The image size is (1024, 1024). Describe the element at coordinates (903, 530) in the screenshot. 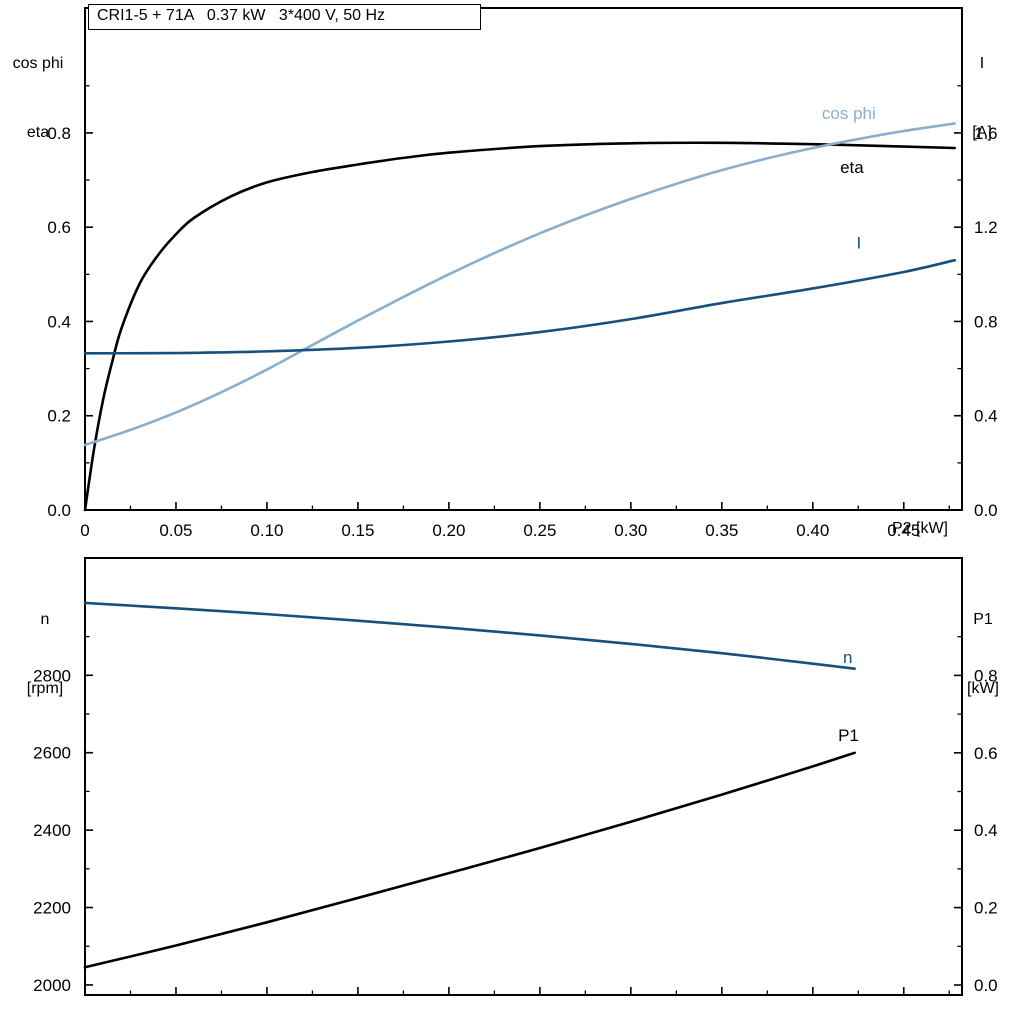

I see `x-axis-tick-label: 0.45` at that location.